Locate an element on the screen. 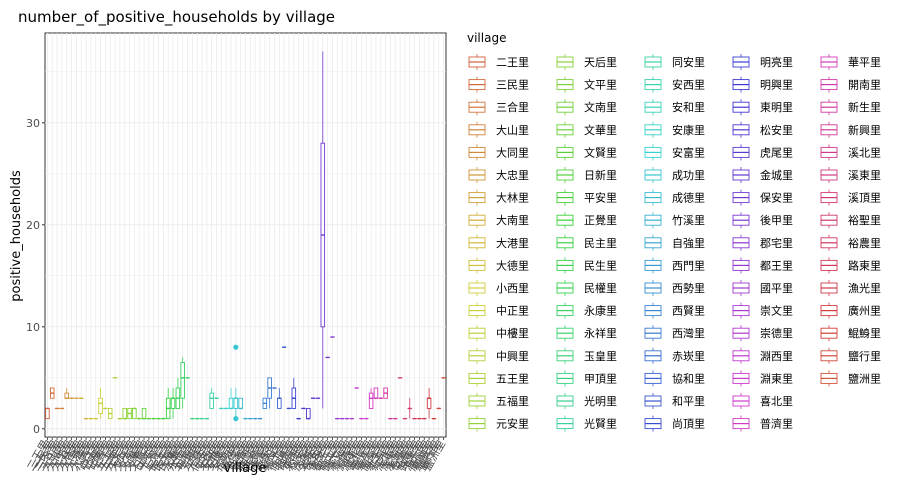 The image size is (912, 484). legend-label: 同安里 is located at coordinates (688, 62).